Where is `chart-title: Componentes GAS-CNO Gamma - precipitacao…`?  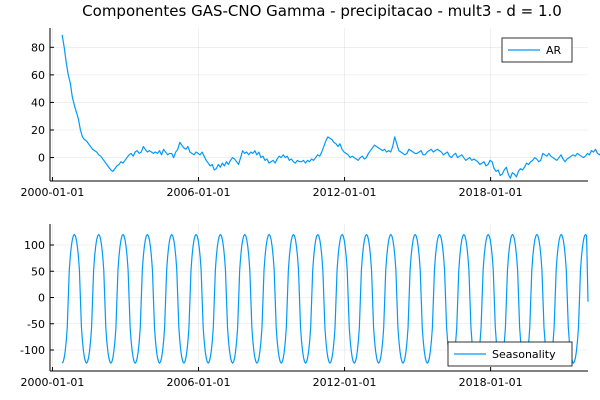 chart-title: Componentes GAS-CNO Gamma - precipitacao… is located at coordinates (322, 11).